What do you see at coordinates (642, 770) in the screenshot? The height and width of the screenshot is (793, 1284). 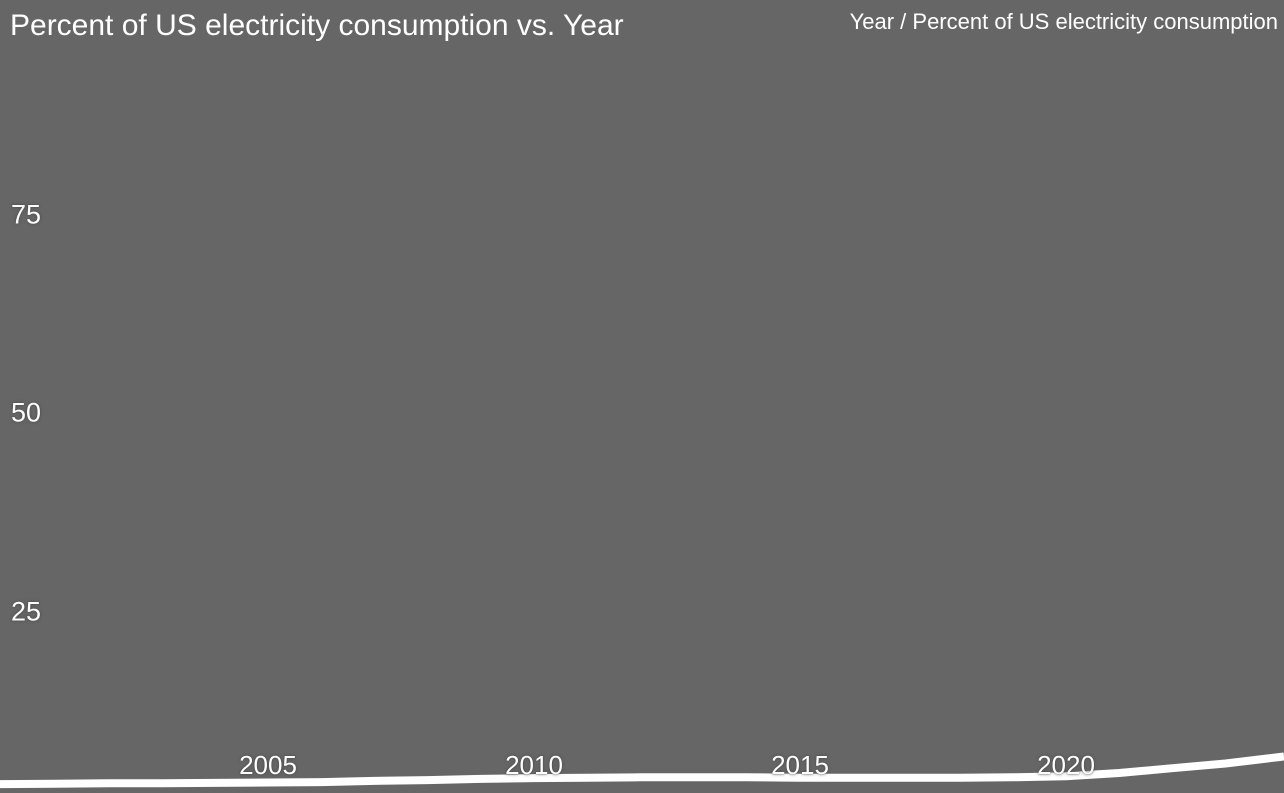 I see `series-line` at bounding box center [642, 770].